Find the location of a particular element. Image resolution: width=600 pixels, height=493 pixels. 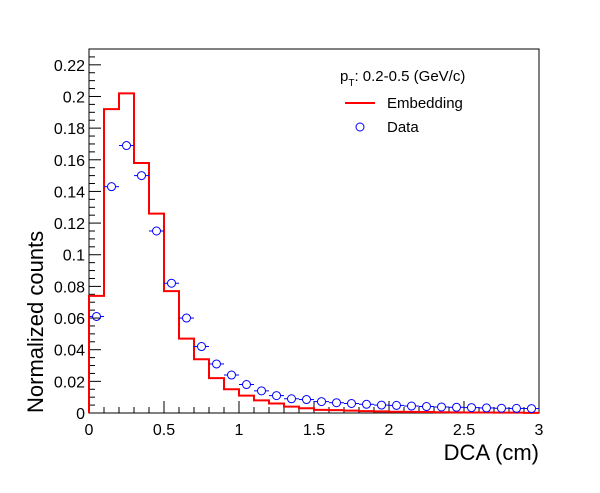

legend-embedding-label: Embedding is located at coordinates (425, 103).